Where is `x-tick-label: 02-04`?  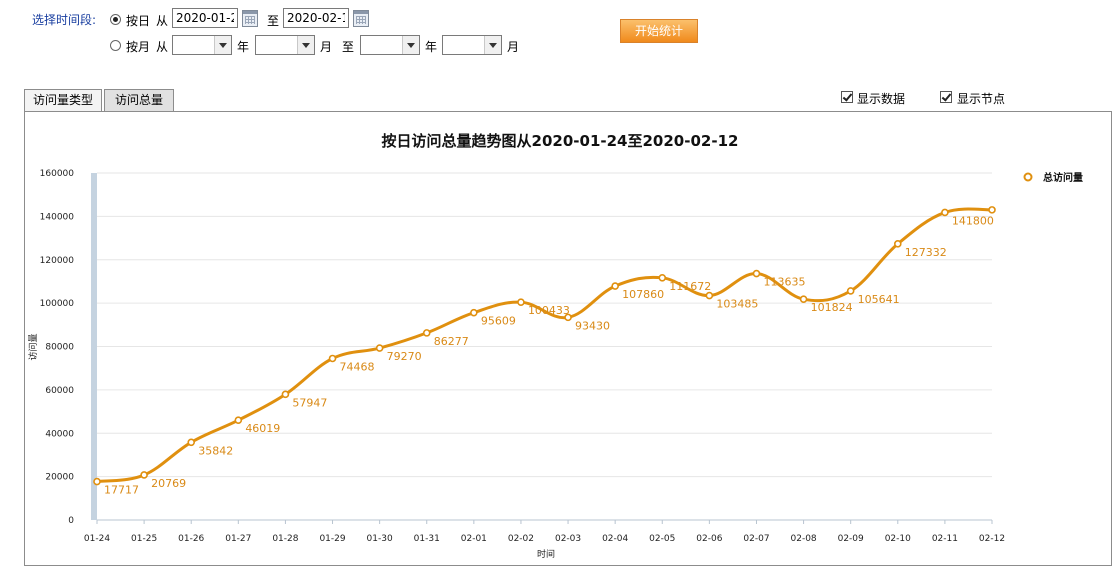
x-tick-label: 02-04 is located at coordinates (615, 539).